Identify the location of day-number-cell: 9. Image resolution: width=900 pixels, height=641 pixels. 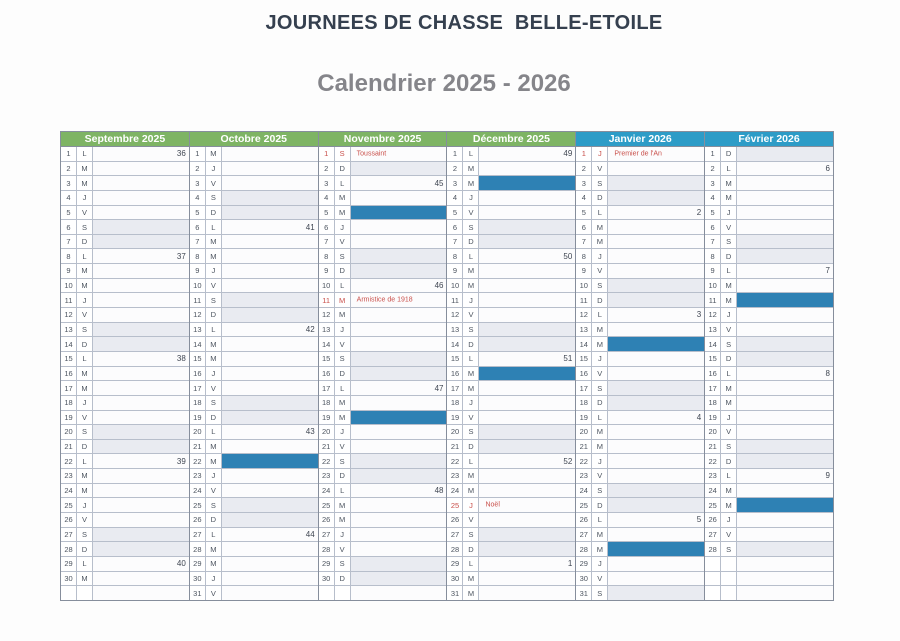
(584, 271).